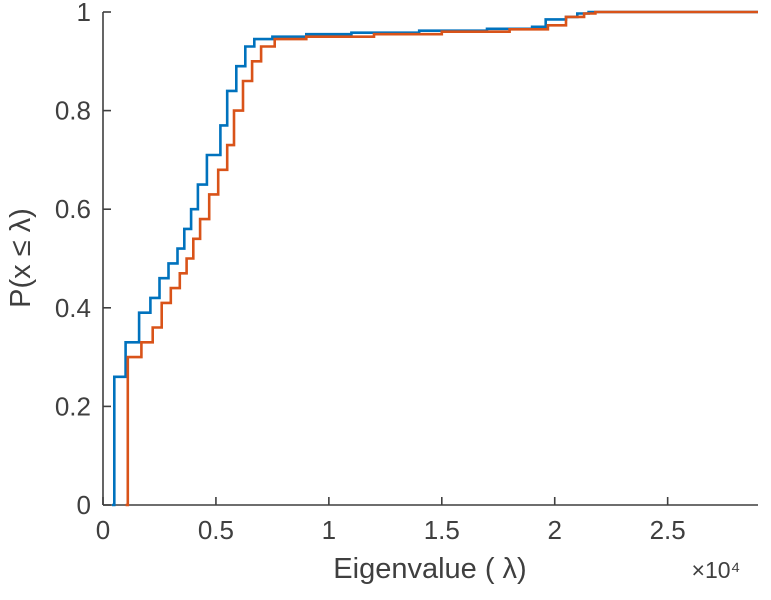  I want to click on svg-text: 0.2, so click(73, 406).